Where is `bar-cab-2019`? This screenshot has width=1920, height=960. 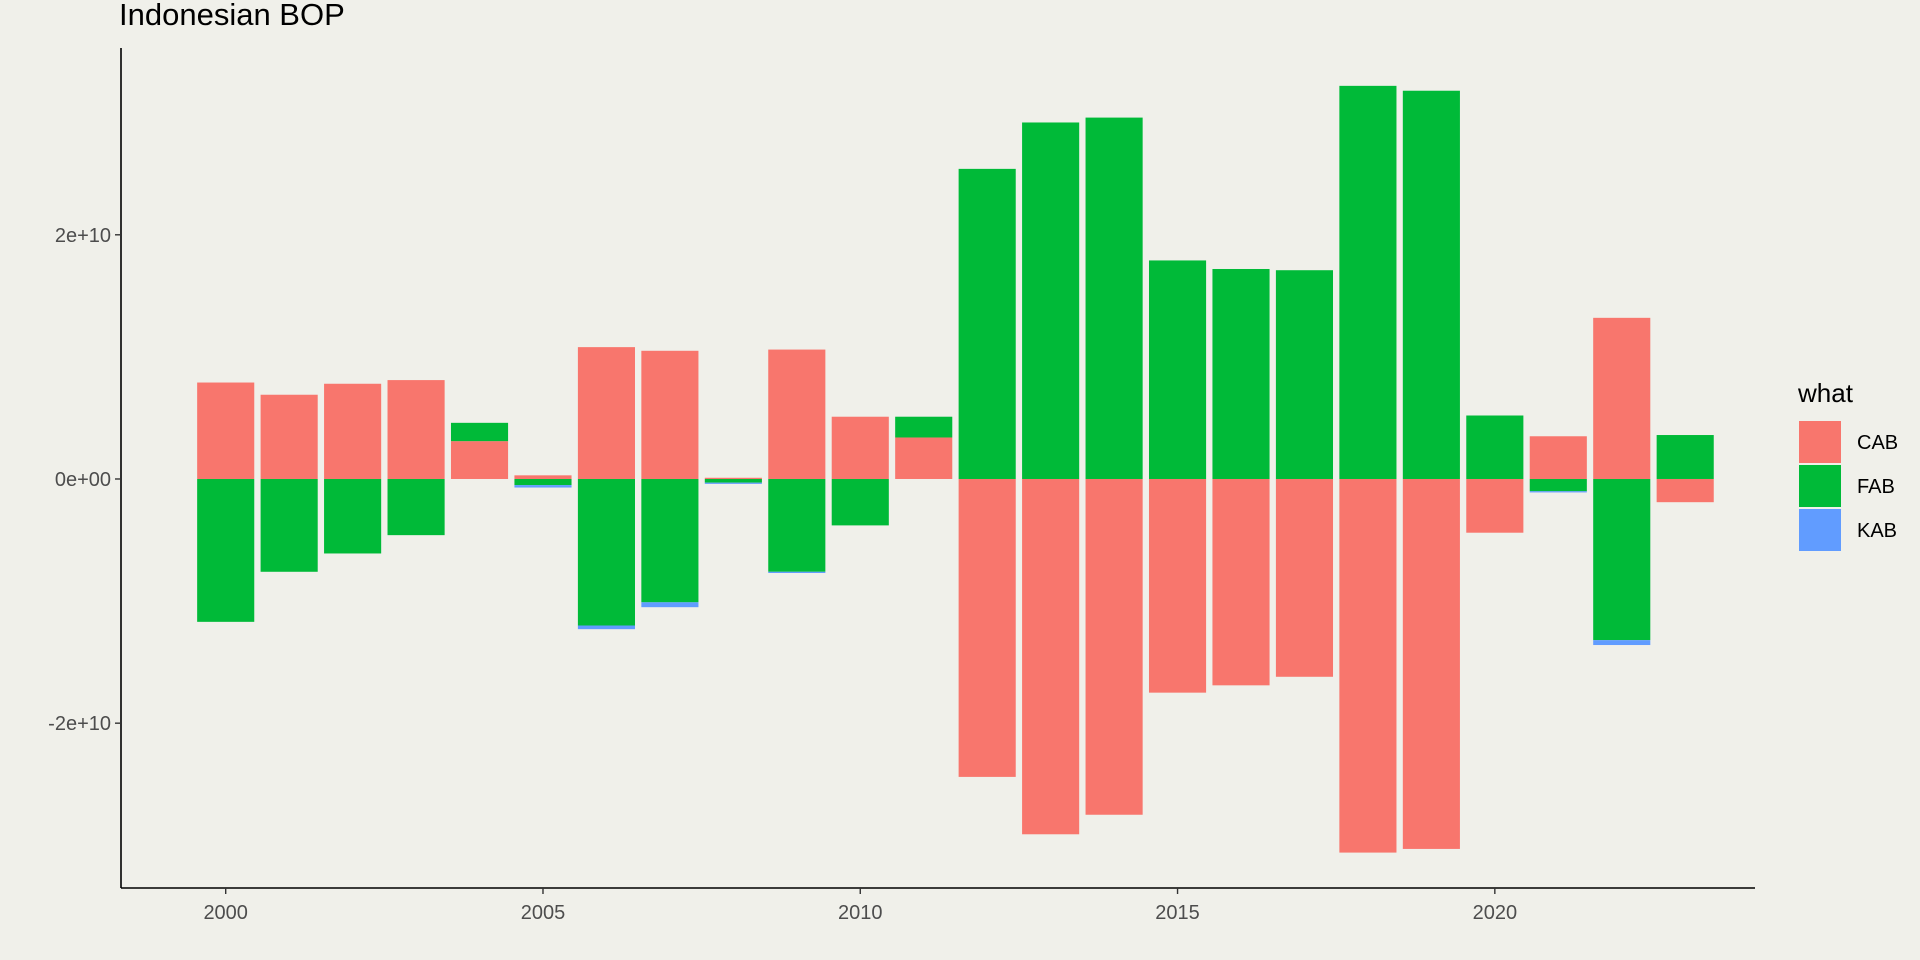
bar-cab-2019 is located at coordinates (1431, 663).